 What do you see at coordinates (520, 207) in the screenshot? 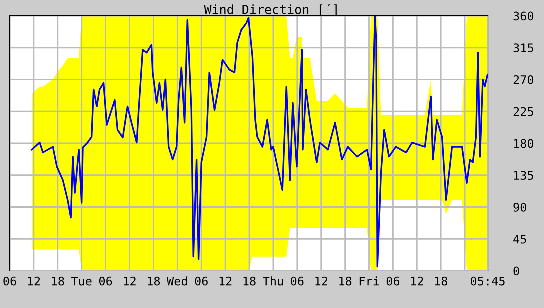
I see `y-tick-label: 90` at bounding box center [520, 207].